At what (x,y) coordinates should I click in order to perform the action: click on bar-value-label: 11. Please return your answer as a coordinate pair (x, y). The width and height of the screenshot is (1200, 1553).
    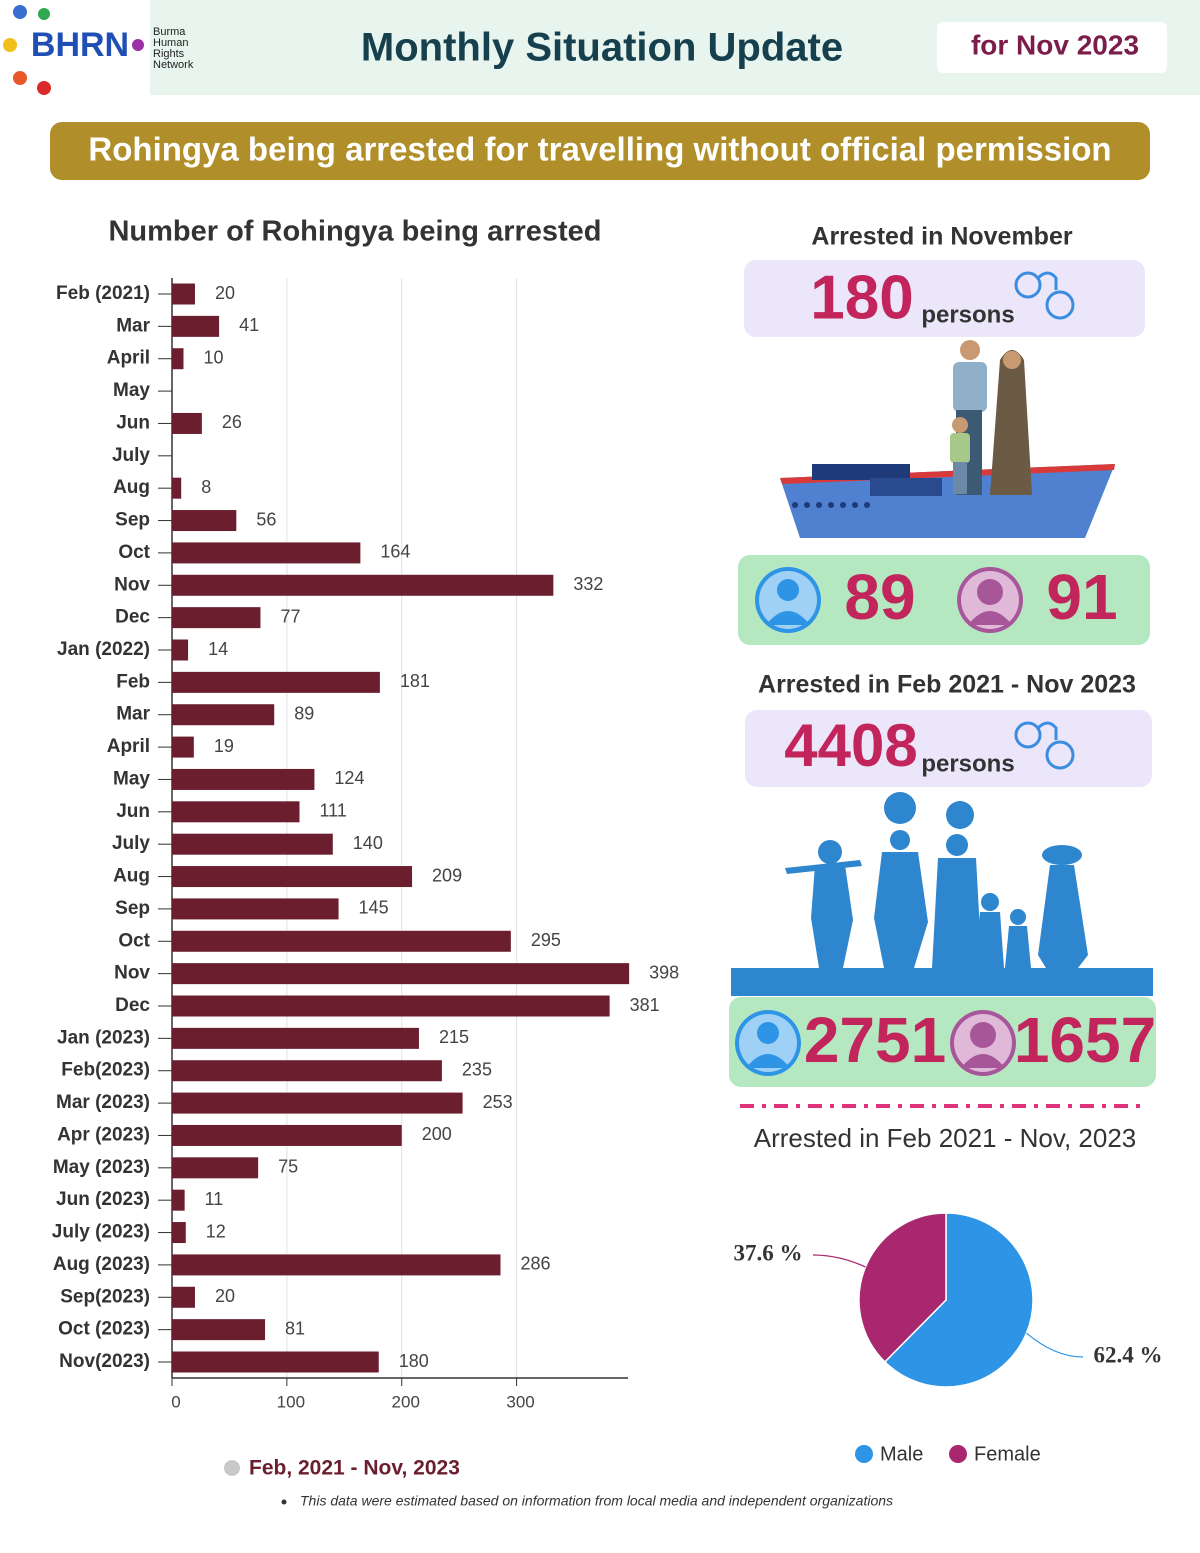
    Looking at the image, I should click on (214, 1199).